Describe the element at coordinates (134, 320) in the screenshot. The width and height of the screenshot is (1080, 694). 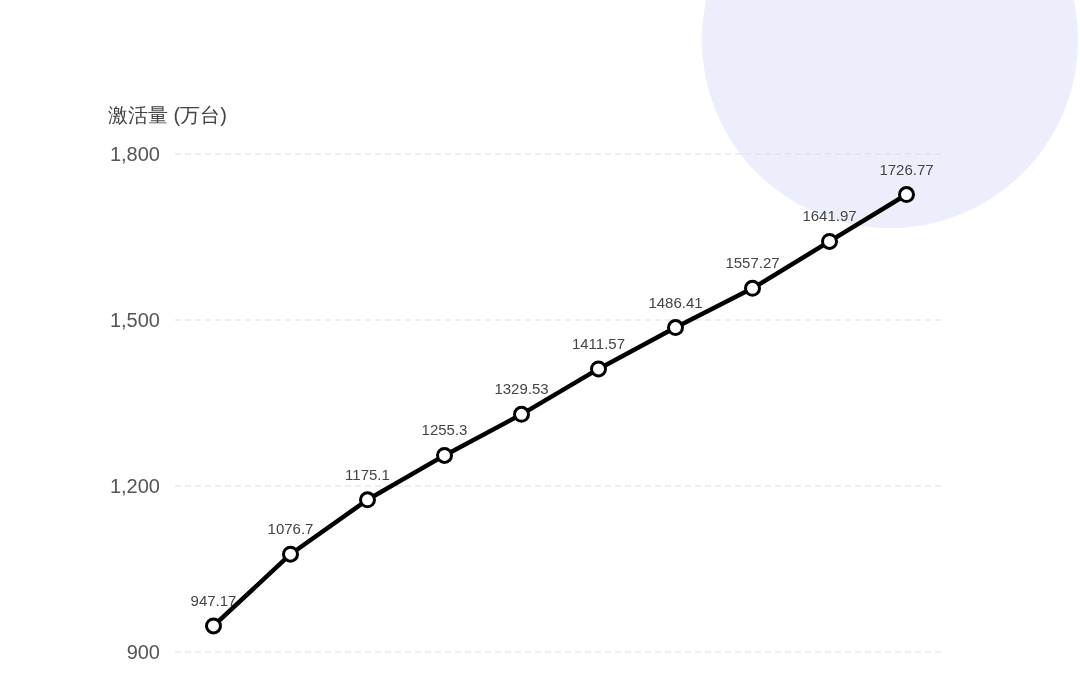
I see `y-tick-label: 1,500` at that location.